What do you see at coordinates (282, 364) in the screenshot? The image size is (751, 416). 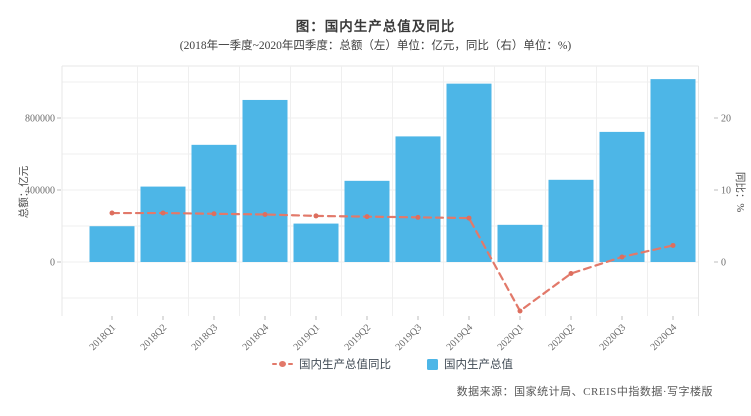 I see `line-series-marker-icon` at bounding box center [282, 364].